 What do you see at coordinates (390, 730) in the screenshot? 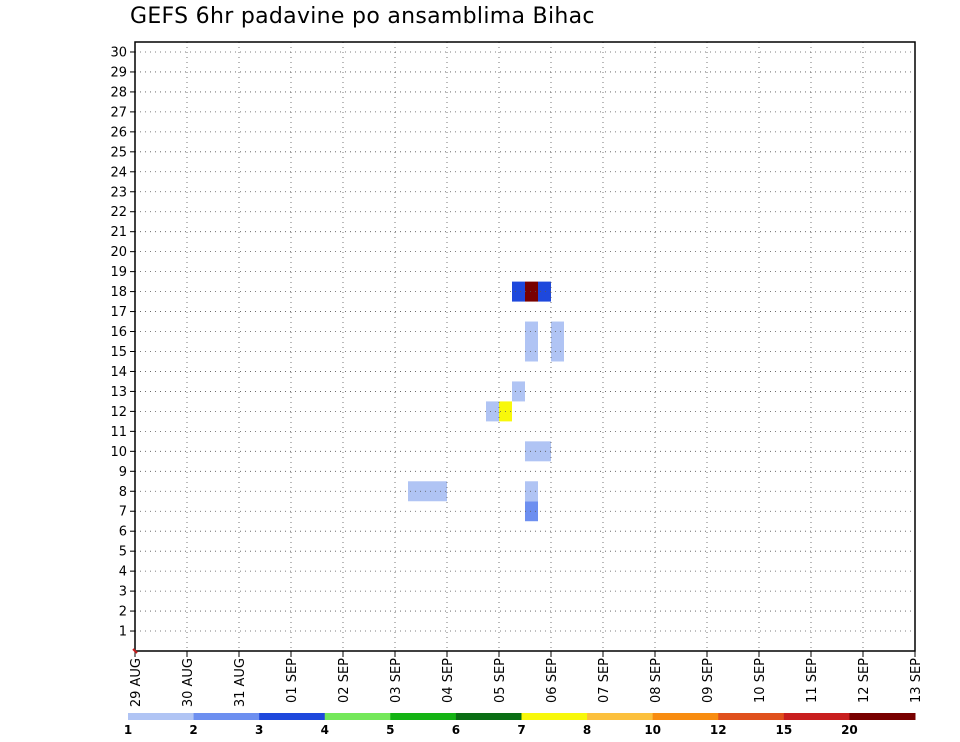
I see `legend-label: 5` at bounding box center [390, 730].